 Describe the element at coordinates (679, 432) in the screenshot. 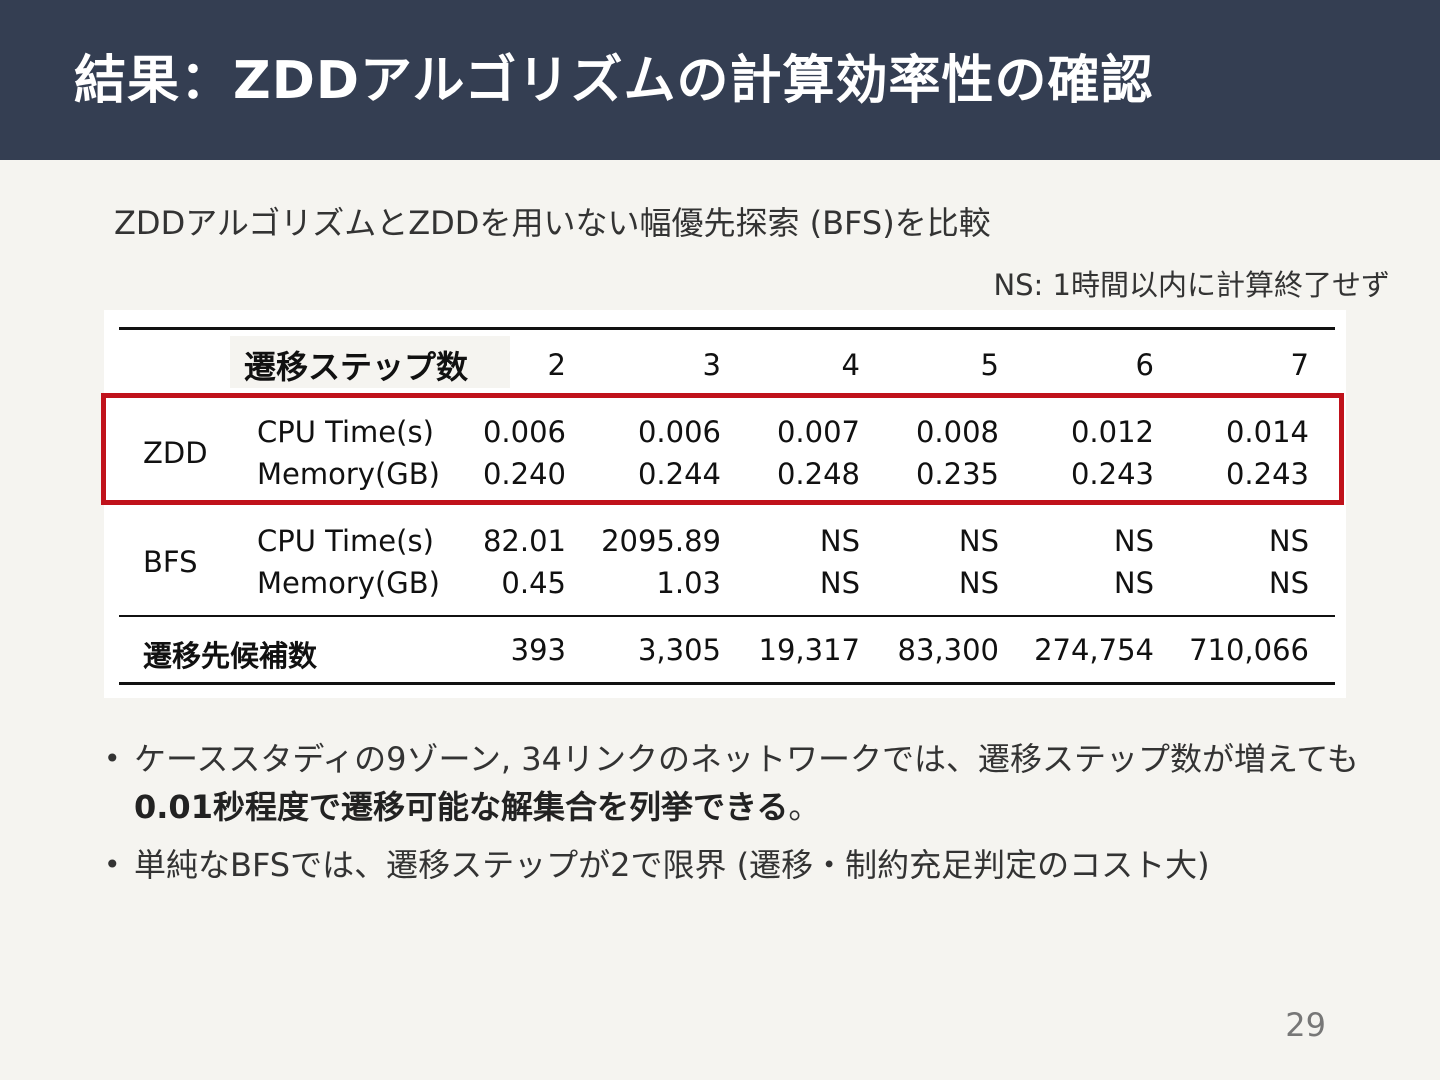

I see `zdd-cpu-3: 0.006` at that location.